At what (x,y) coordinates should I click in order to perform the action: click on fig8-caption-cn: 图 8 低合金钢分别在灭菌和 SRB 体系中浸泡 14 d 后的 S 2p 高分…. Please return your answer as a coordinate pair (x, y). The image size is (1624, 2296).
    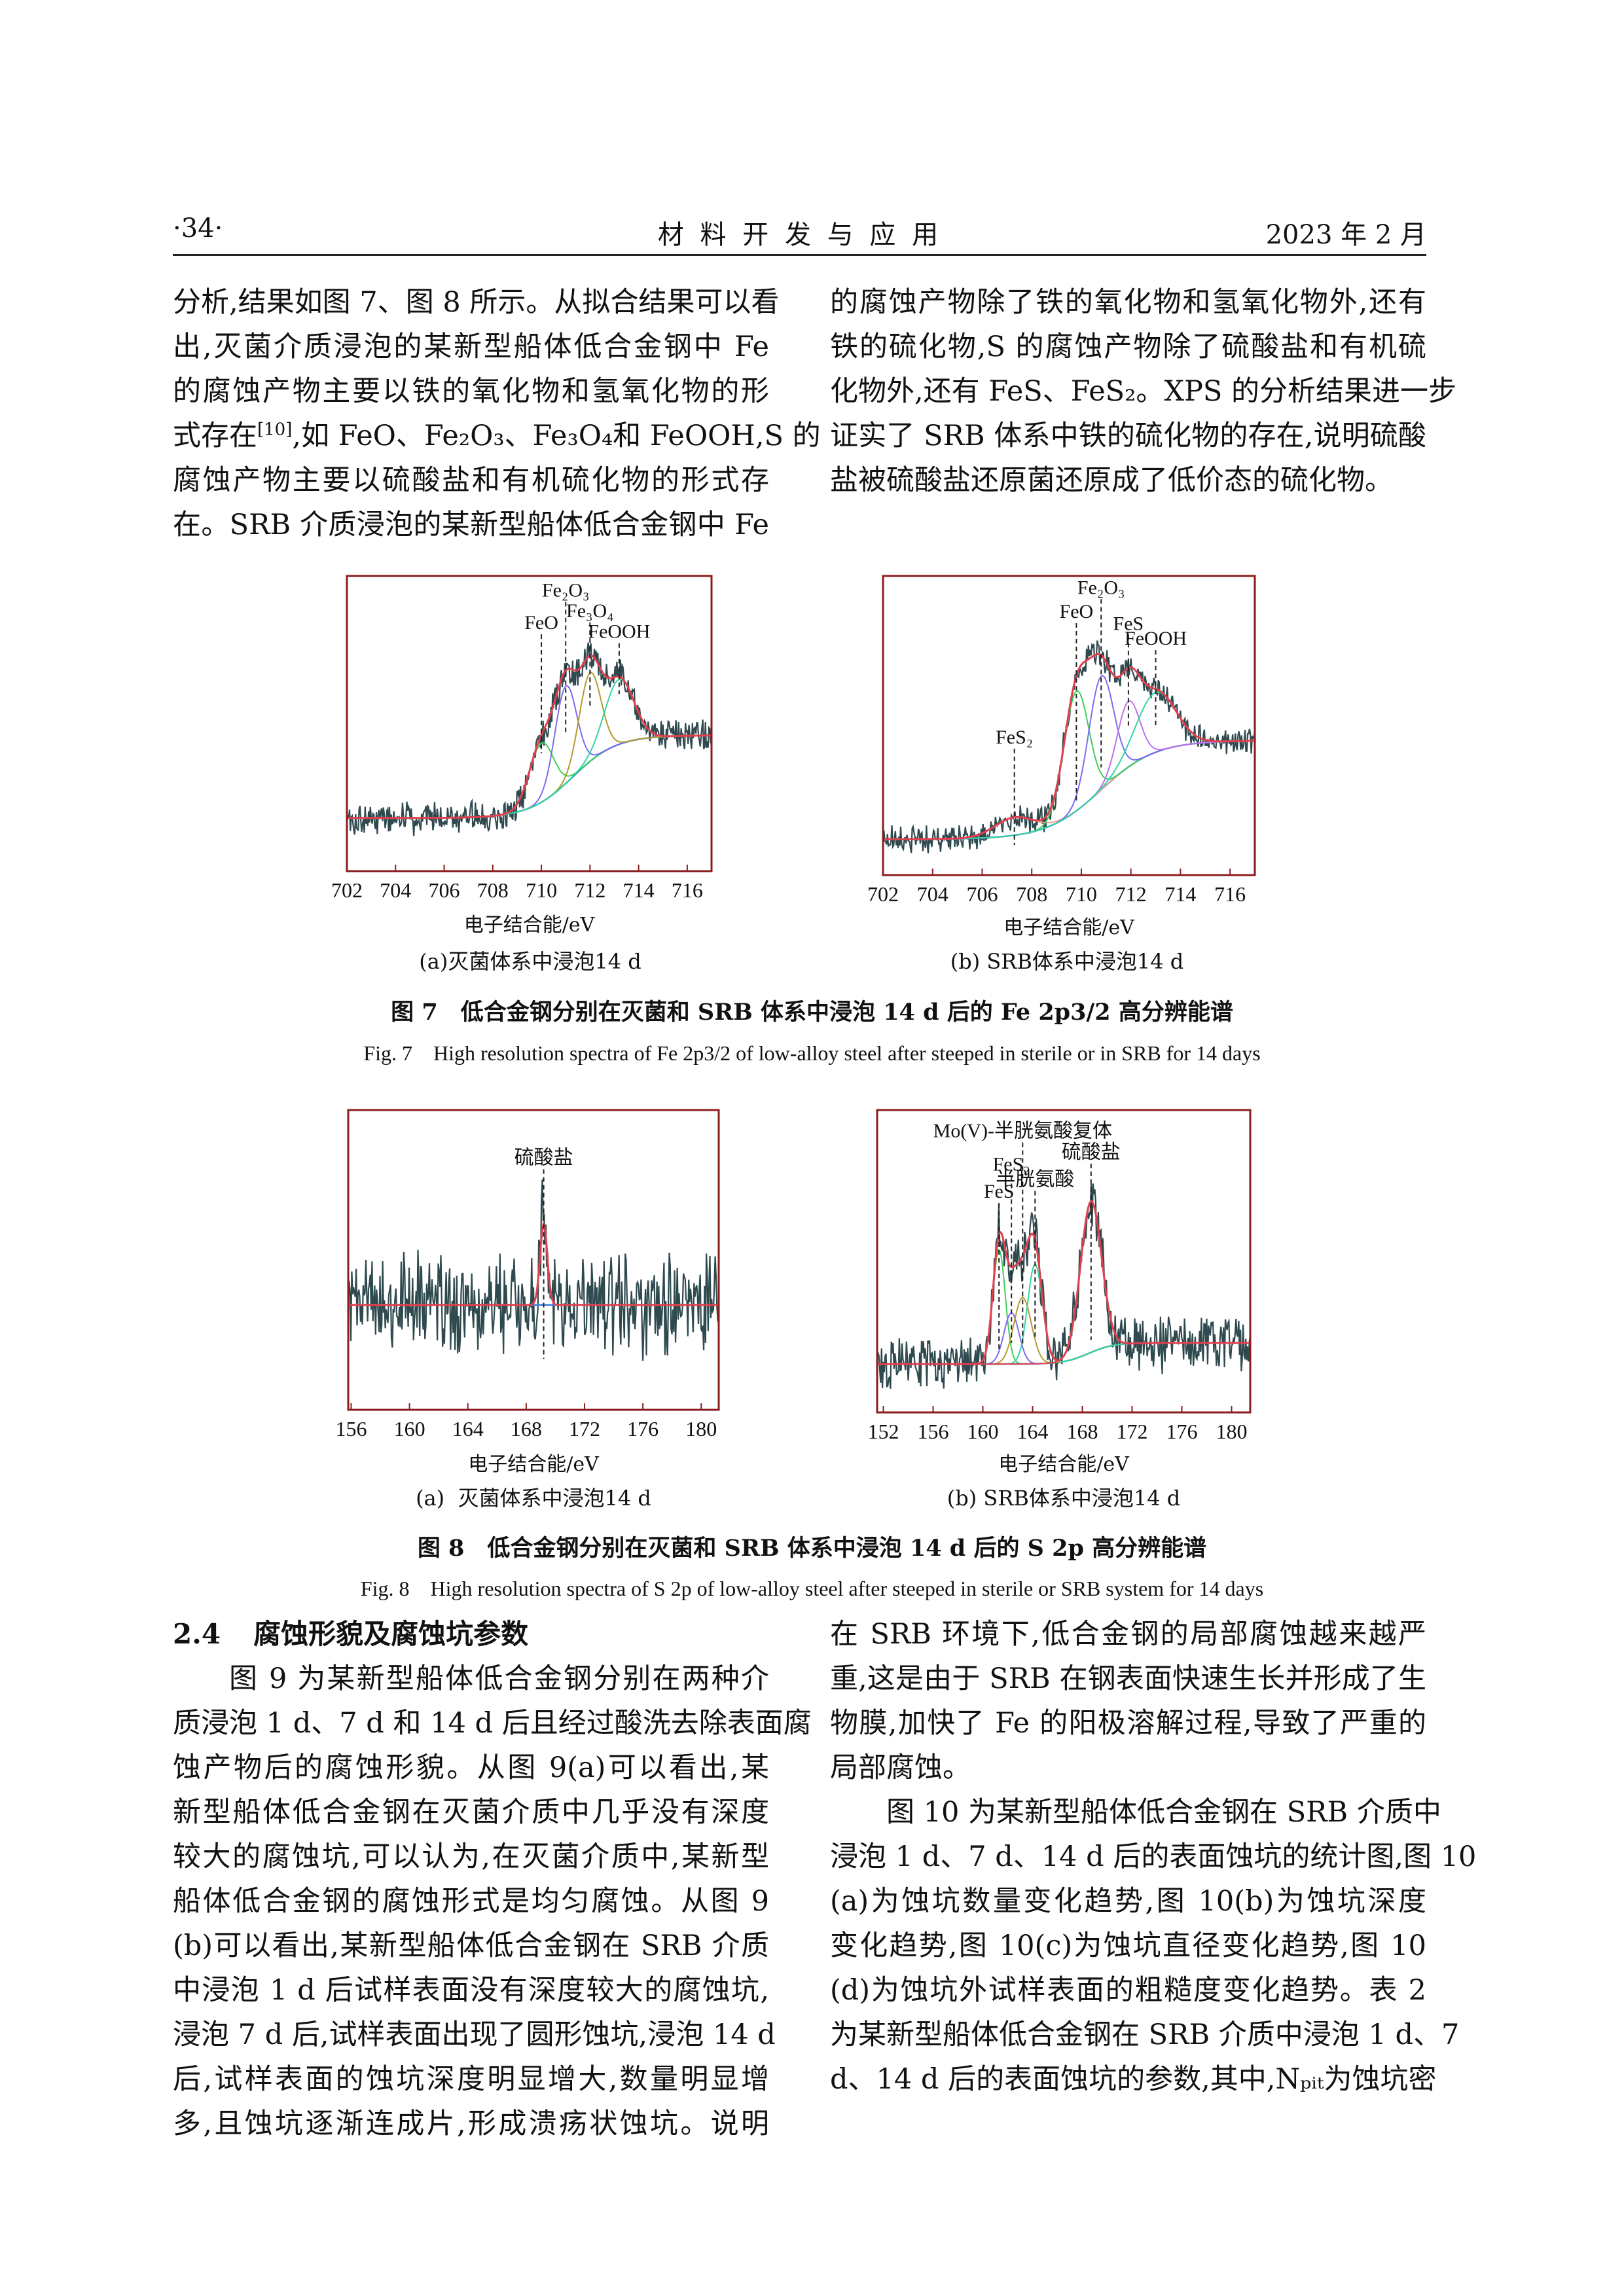
    Looking at the image, I should click on (812, 1548).